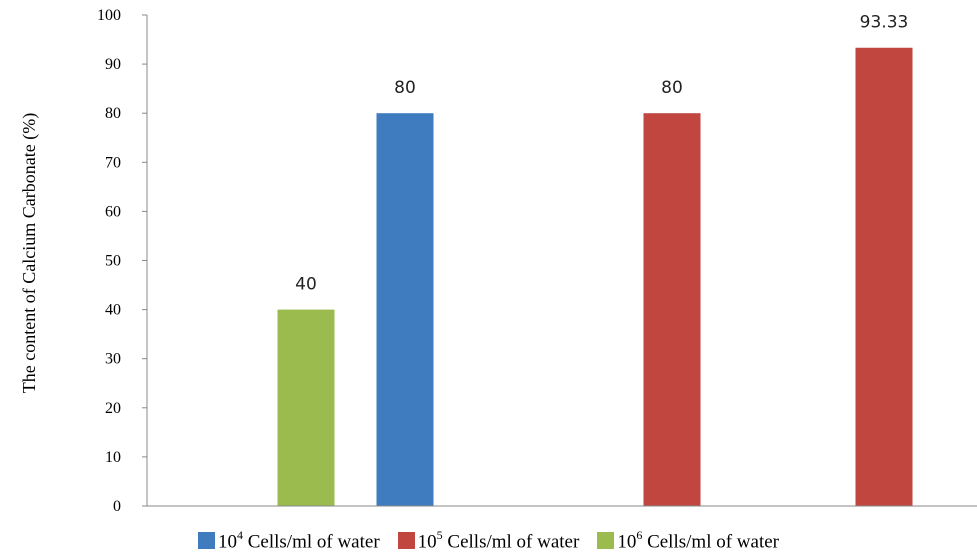  What do you see at coordinates (298, 540) in the screenshot?
I see `legend-label: 104 Cells/ml of water` at bounding box center [298, 540].